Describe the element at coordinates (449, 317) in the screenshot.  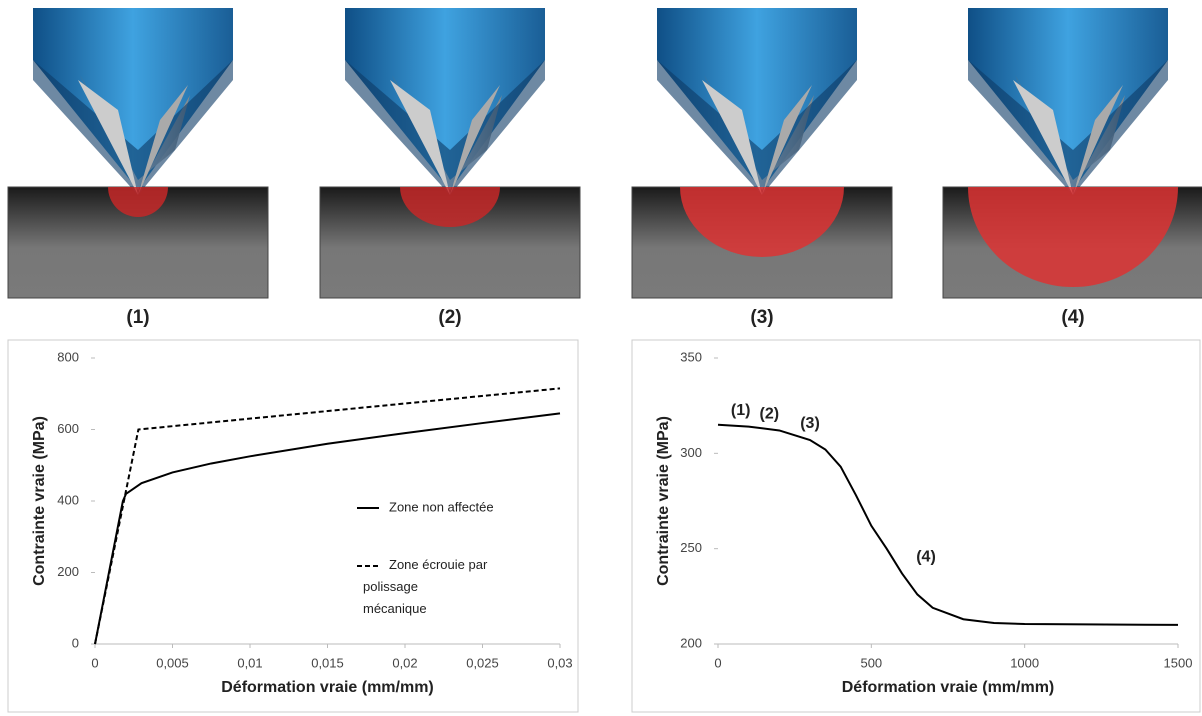
I see `panel-label: (2)` at that location.